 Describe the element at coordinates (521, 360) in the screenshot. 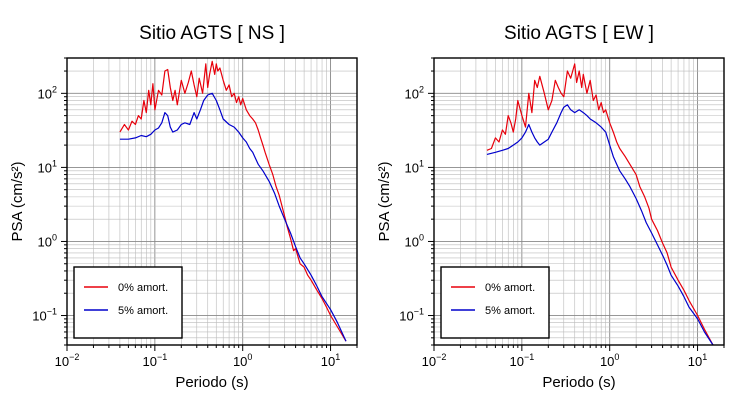

I see `chart-2-x-tick-label: 10⁻¹` at that location.